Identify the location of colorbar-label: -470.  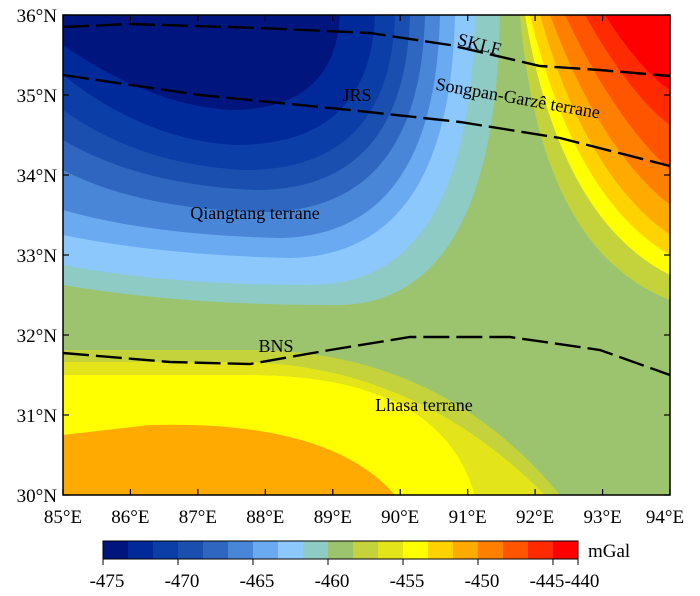
(182, 581).